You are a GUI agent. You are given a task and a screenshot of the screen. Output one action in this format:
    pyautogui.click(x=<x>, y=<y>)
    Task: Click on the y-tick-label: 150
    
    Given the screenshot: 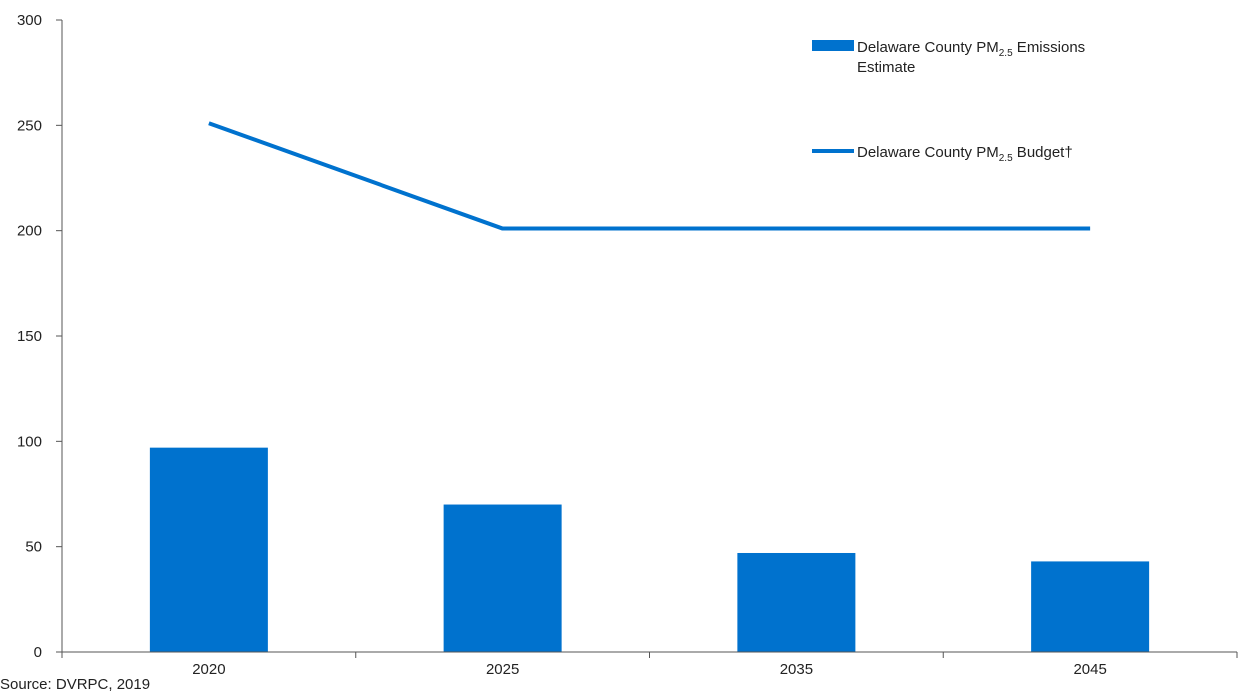 What is the action you would take?
    pyautogui.click(x=29, y=336)
    